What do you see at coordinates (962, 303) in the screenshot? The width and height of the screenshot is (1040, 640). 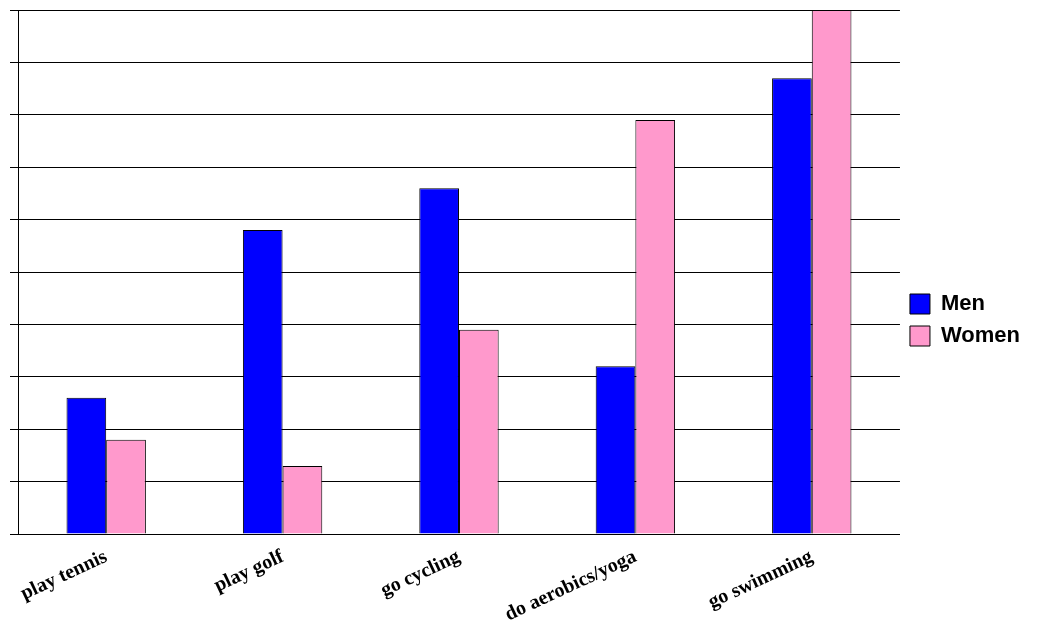 I see `legend-label: Men` at bounding box center [962, 303].